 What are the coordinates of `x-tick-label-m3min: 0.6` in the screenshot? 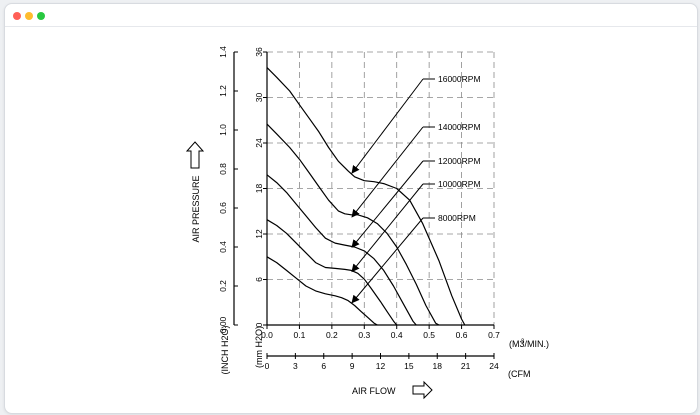 It's located at (462, 335).